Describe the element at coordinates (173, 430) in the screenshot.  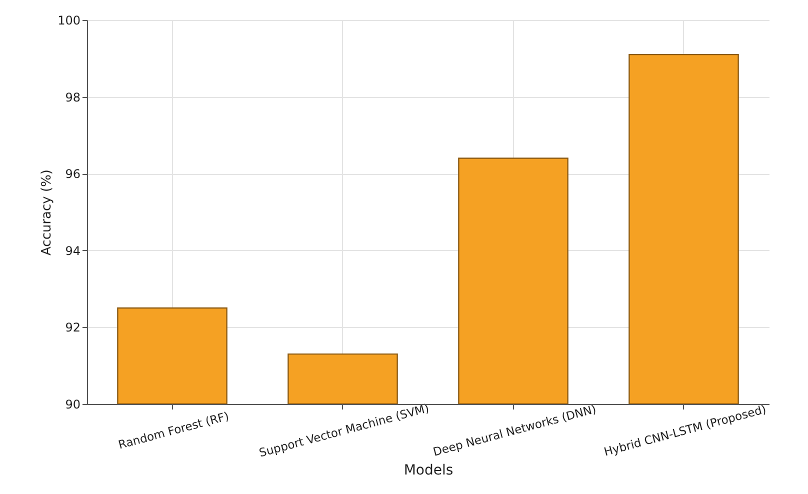
I see `x-tick-label: Random Forest (RF)` at that location.